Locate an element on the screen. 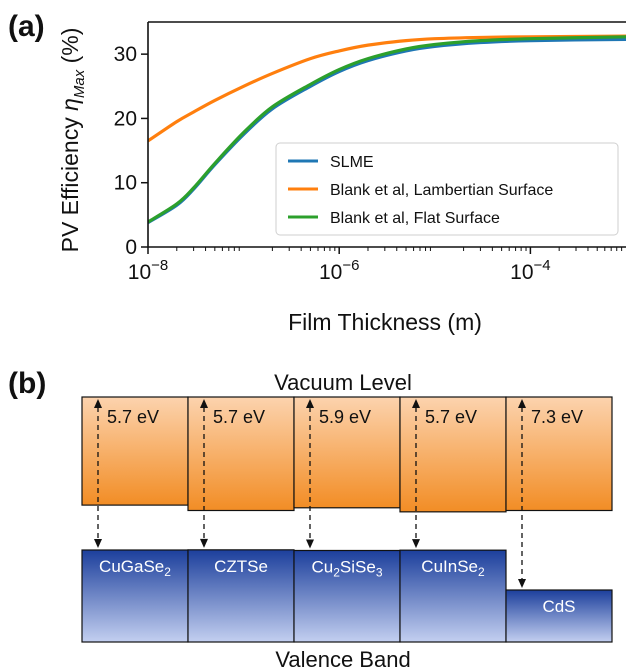 Image resolution: width=626 pixels, height=670 pixels. panel-b-label: (b) is located at coordinates (27, 383).